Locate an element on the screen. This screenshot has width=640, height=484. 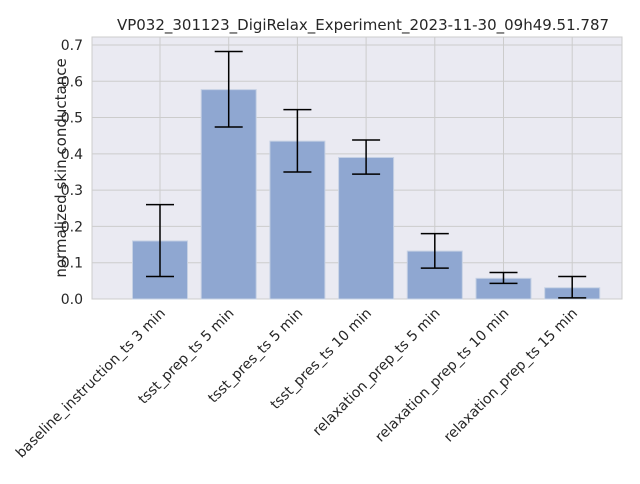
y-axis-label: normalized skin conductance is located at coordinates (61, 167).